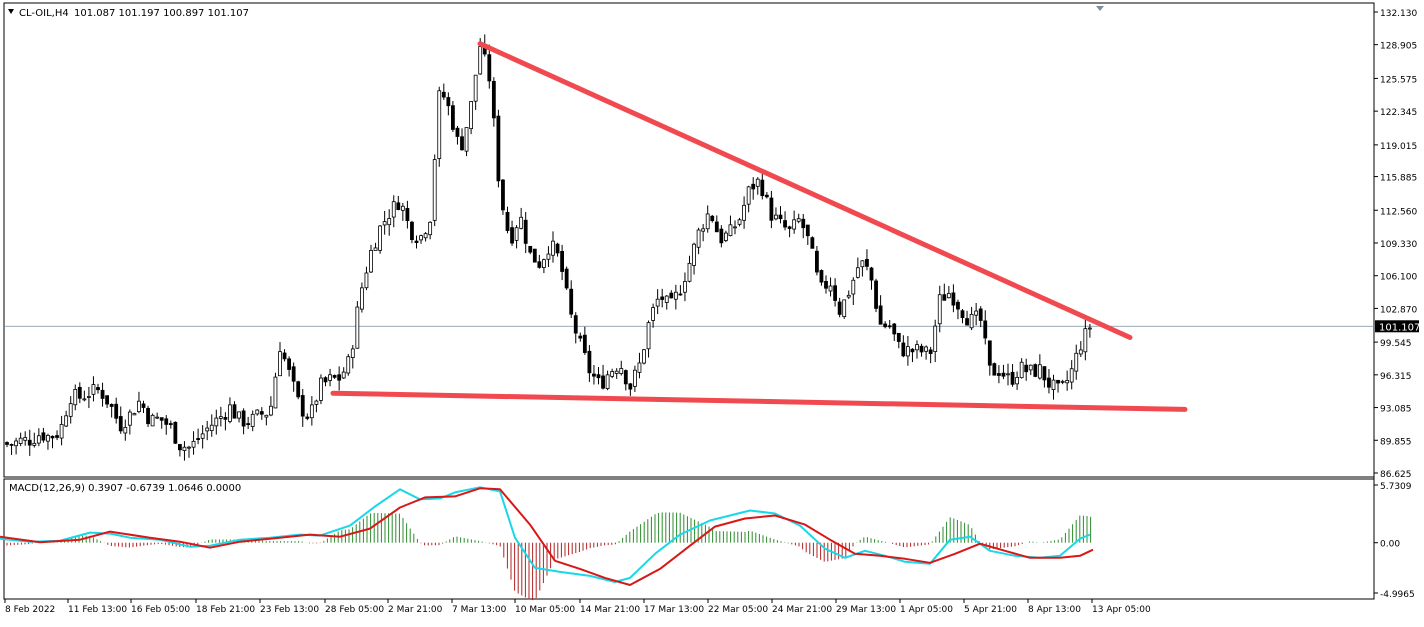  What do you see at coordinates (802, 610) in the screenshot?
I see `time-tick-label: 24 Mar 21:00` at bounding box center [802, 610].